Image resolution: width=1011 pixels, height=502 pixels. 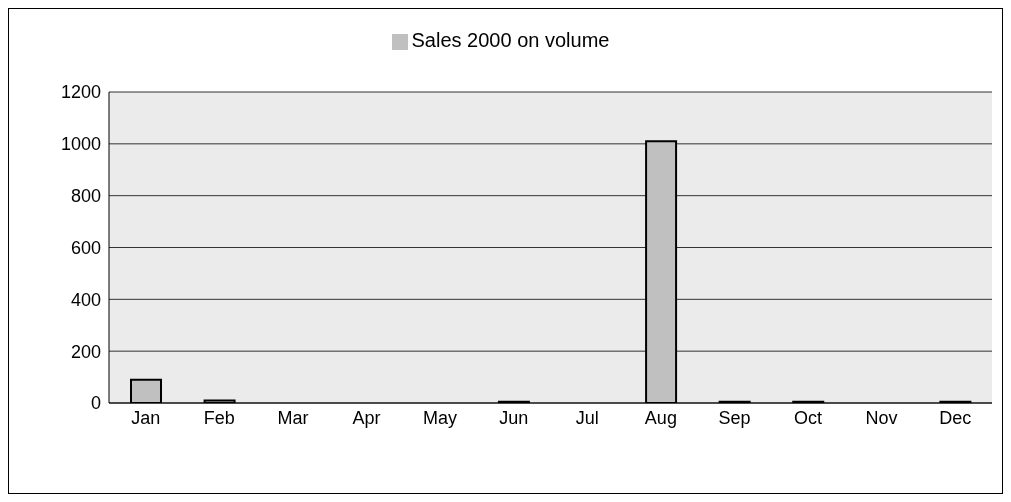 I want to click on y-tick-label: 0, so click(x=95, y=403).